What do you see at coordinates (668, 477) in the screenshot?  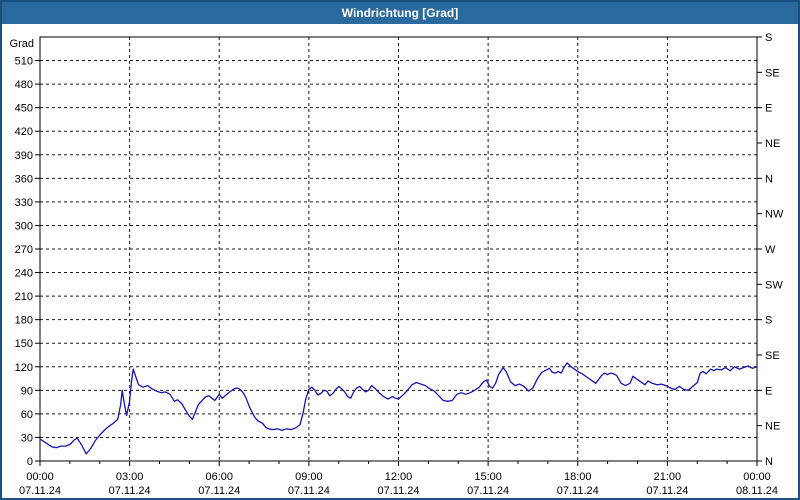 I see `x-axis-time-label: 21:00` at bounding box center [668, 477].